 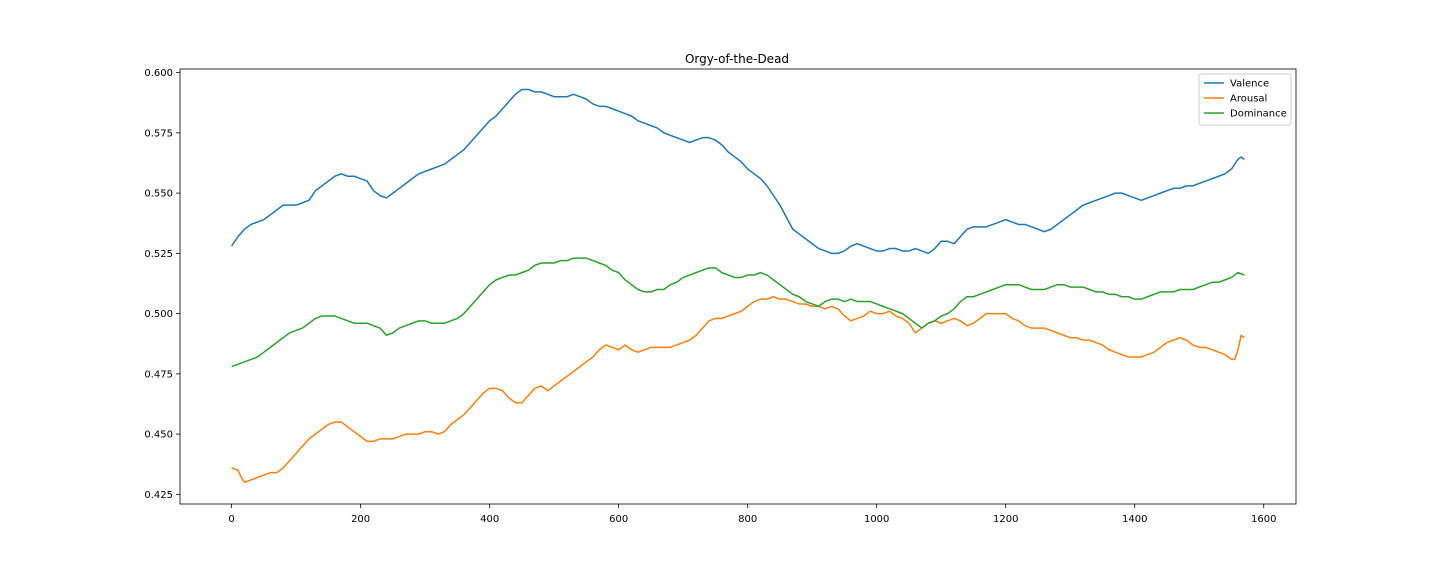 What do you see at coordinates (1258, 114) in the screenshot?
I see `legend-label-dominance: Dominance` at bounding box center [1258, 114].